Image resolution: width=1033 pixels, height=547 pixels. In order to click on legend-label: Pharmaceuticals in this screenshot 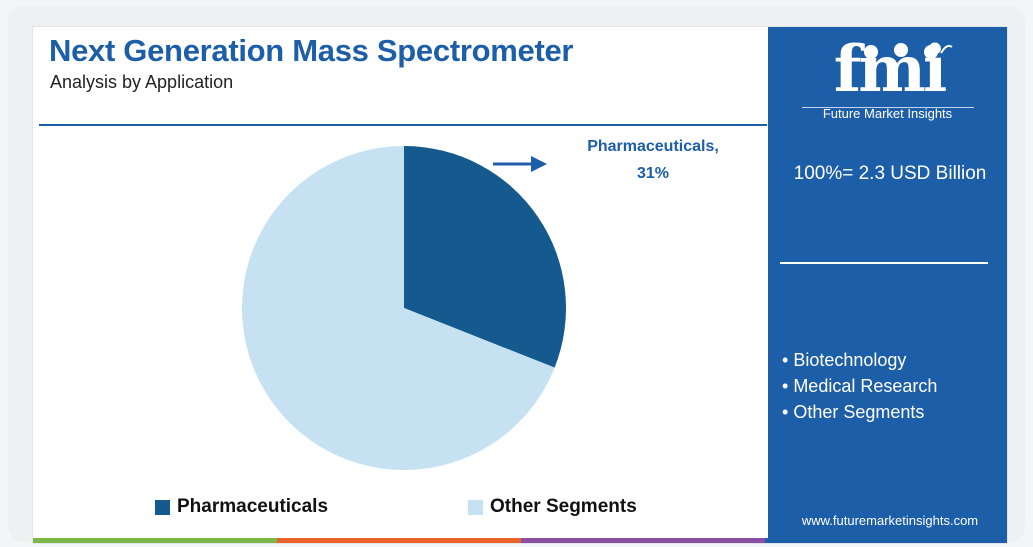, I will do `click(253, 506)`.